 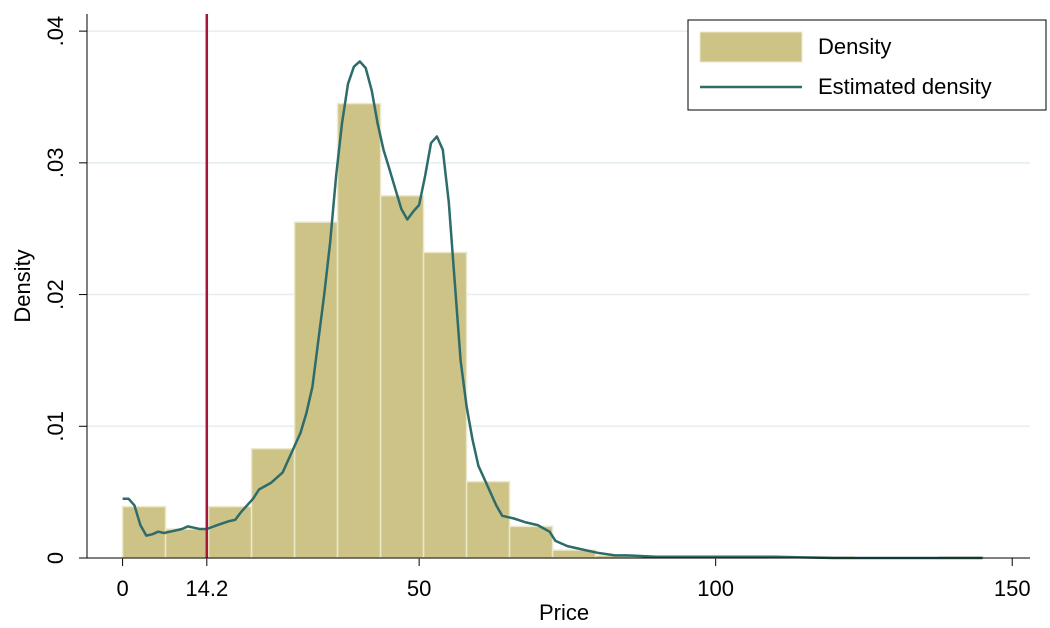 I want to click on y-axis-title: Density, so click(x=22, y=285).